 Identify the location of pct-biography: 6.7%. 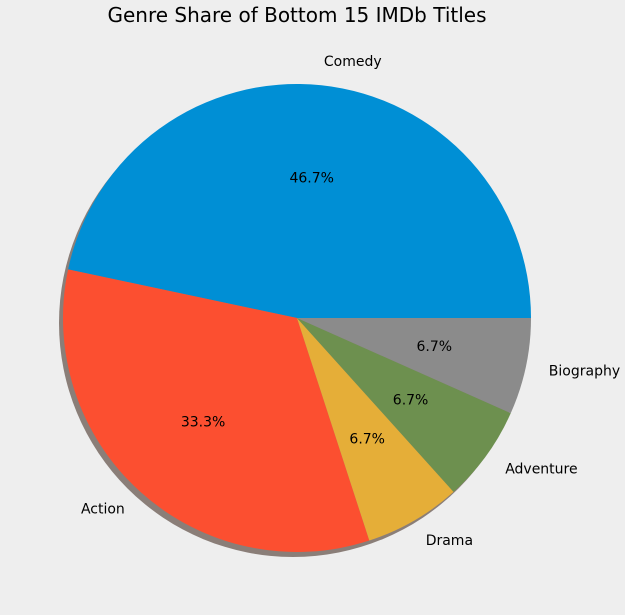
(435, 347).